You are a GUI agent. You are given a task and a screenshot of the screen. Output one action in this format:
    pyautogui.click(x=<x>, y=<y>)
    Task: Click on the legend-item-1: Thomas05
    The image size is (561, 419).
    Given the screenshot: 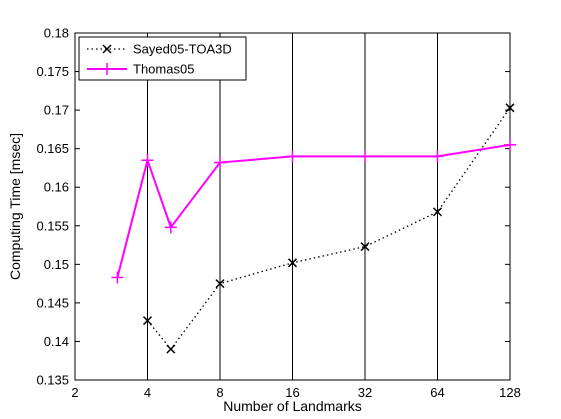 What is the action you would take?
    pyautogui.click(x=140, y=69)
    